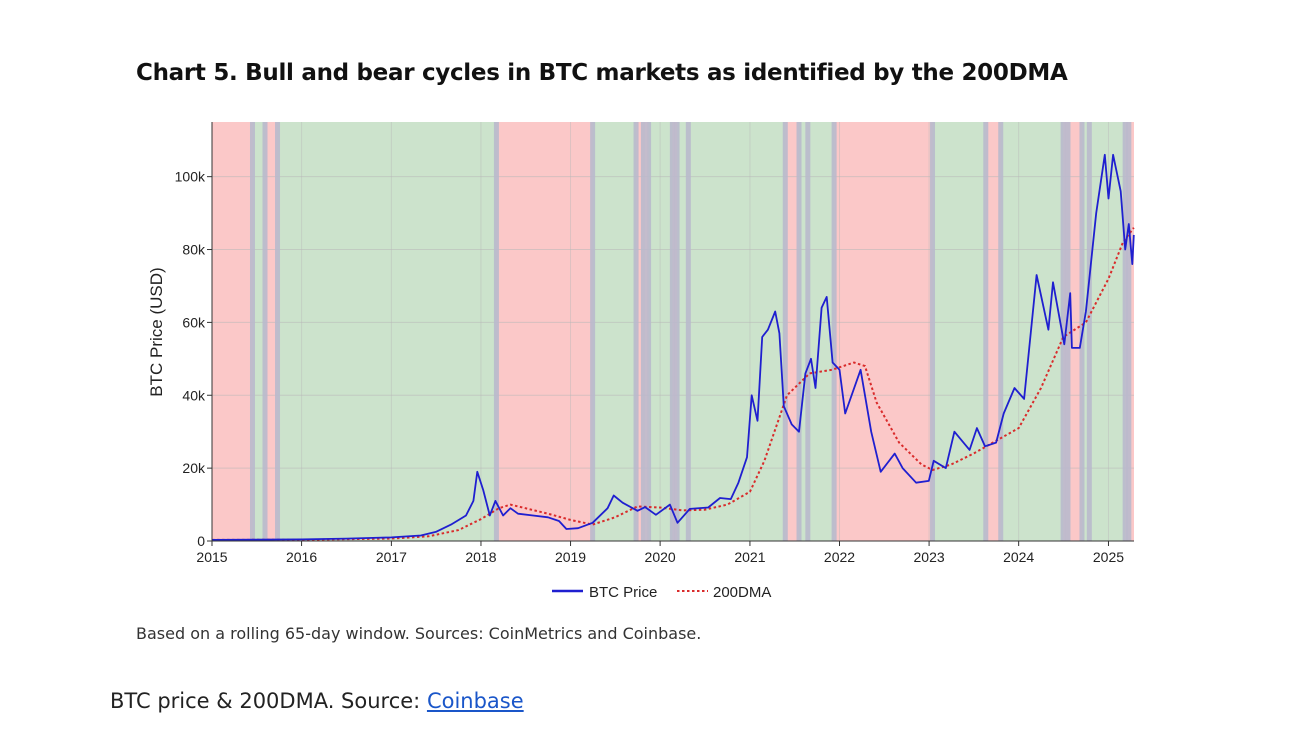 The width and height of the screenshot is (1293, 743). I want to click on legend: BTC Price 200DMA, so click(661, 592).